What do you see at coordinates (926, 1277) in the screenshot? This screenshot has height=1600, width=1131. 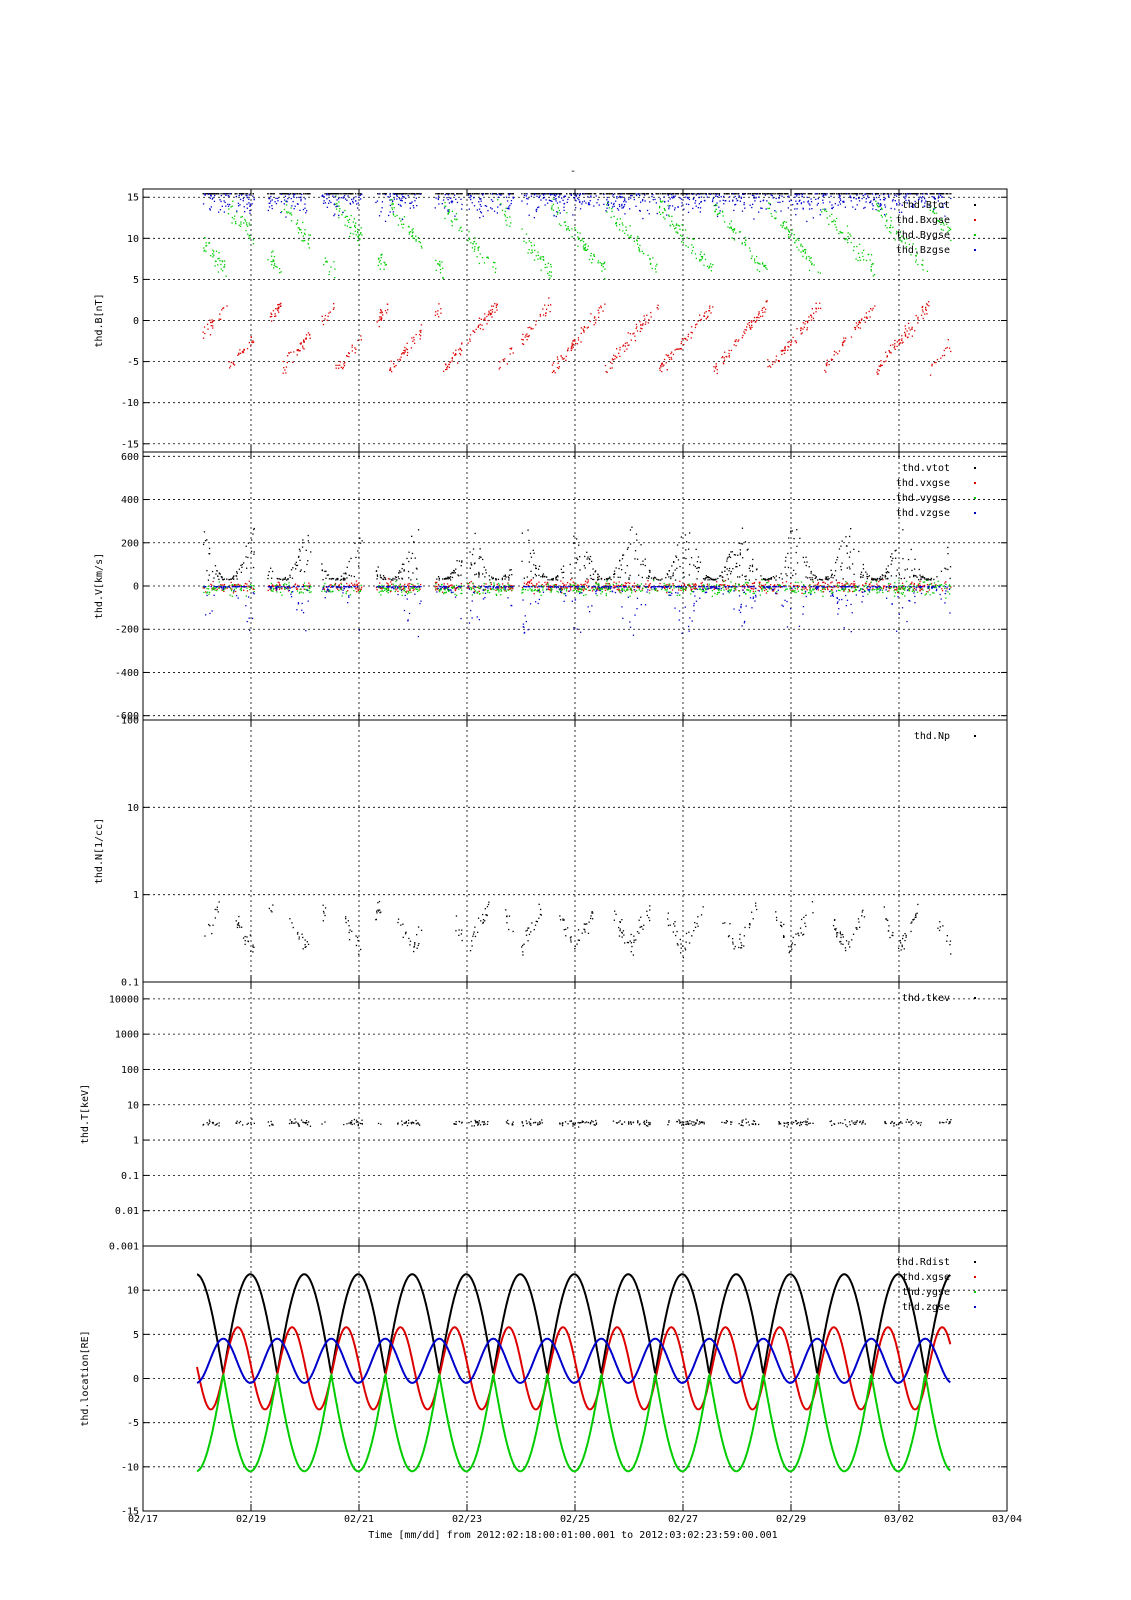 I see `legend-entry: thd.xgse` at bounding box center [926, 1277].